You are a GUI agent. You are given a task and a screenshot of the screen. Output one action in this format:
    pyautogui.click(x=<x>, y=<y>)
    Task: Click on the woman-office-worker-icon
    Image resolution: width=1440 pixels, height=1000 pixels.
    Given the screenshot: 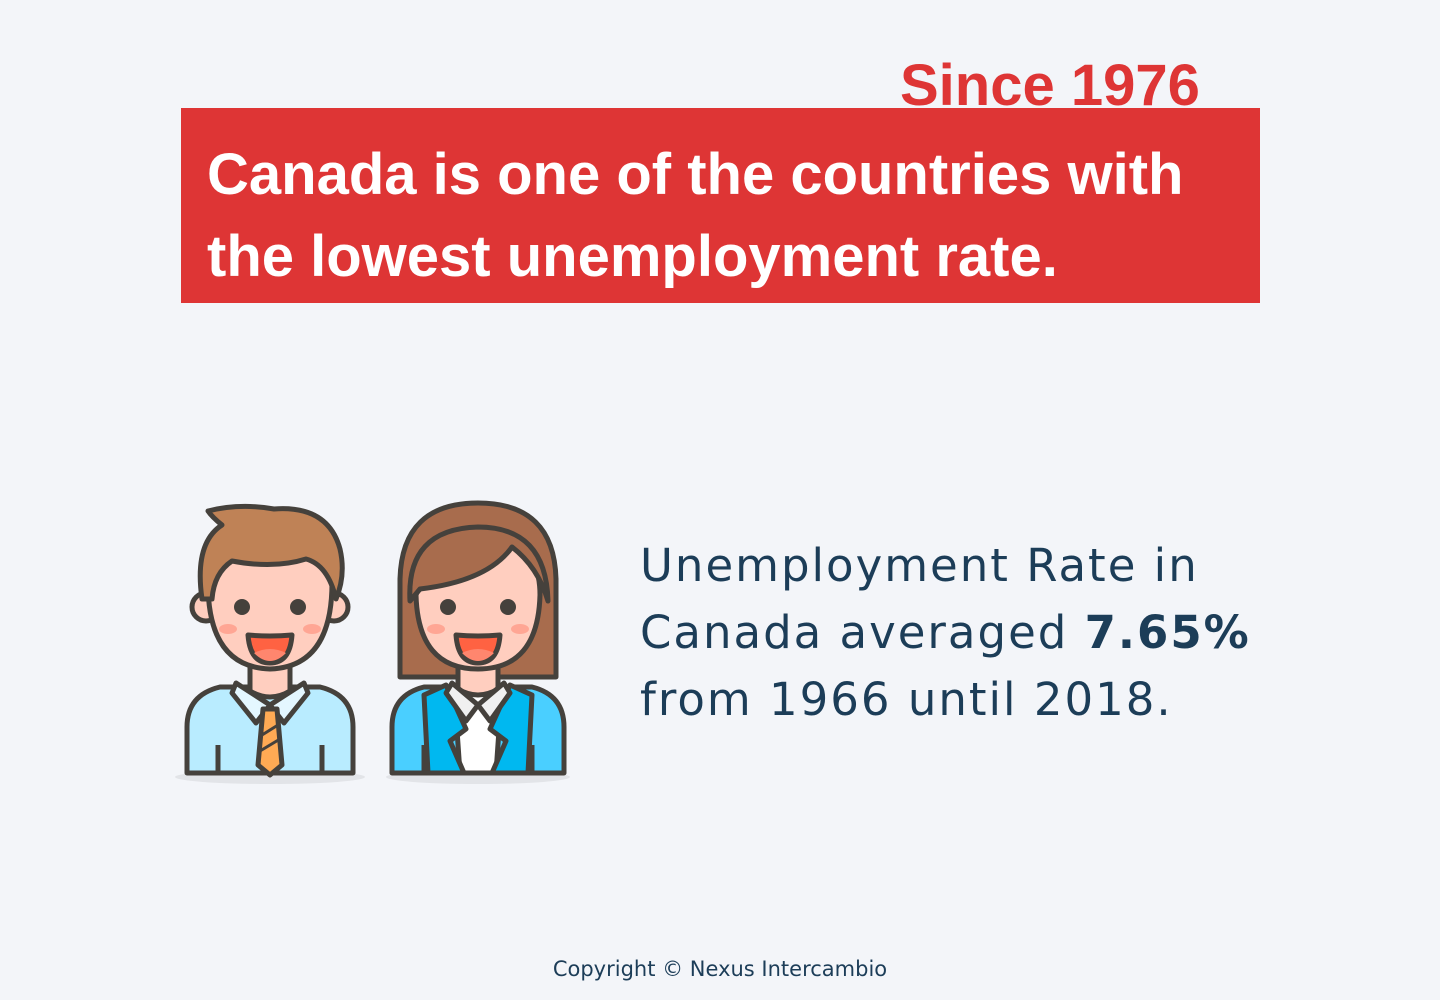 What is the action you would take?
    pyautogui.click(x=478, y=642)
    